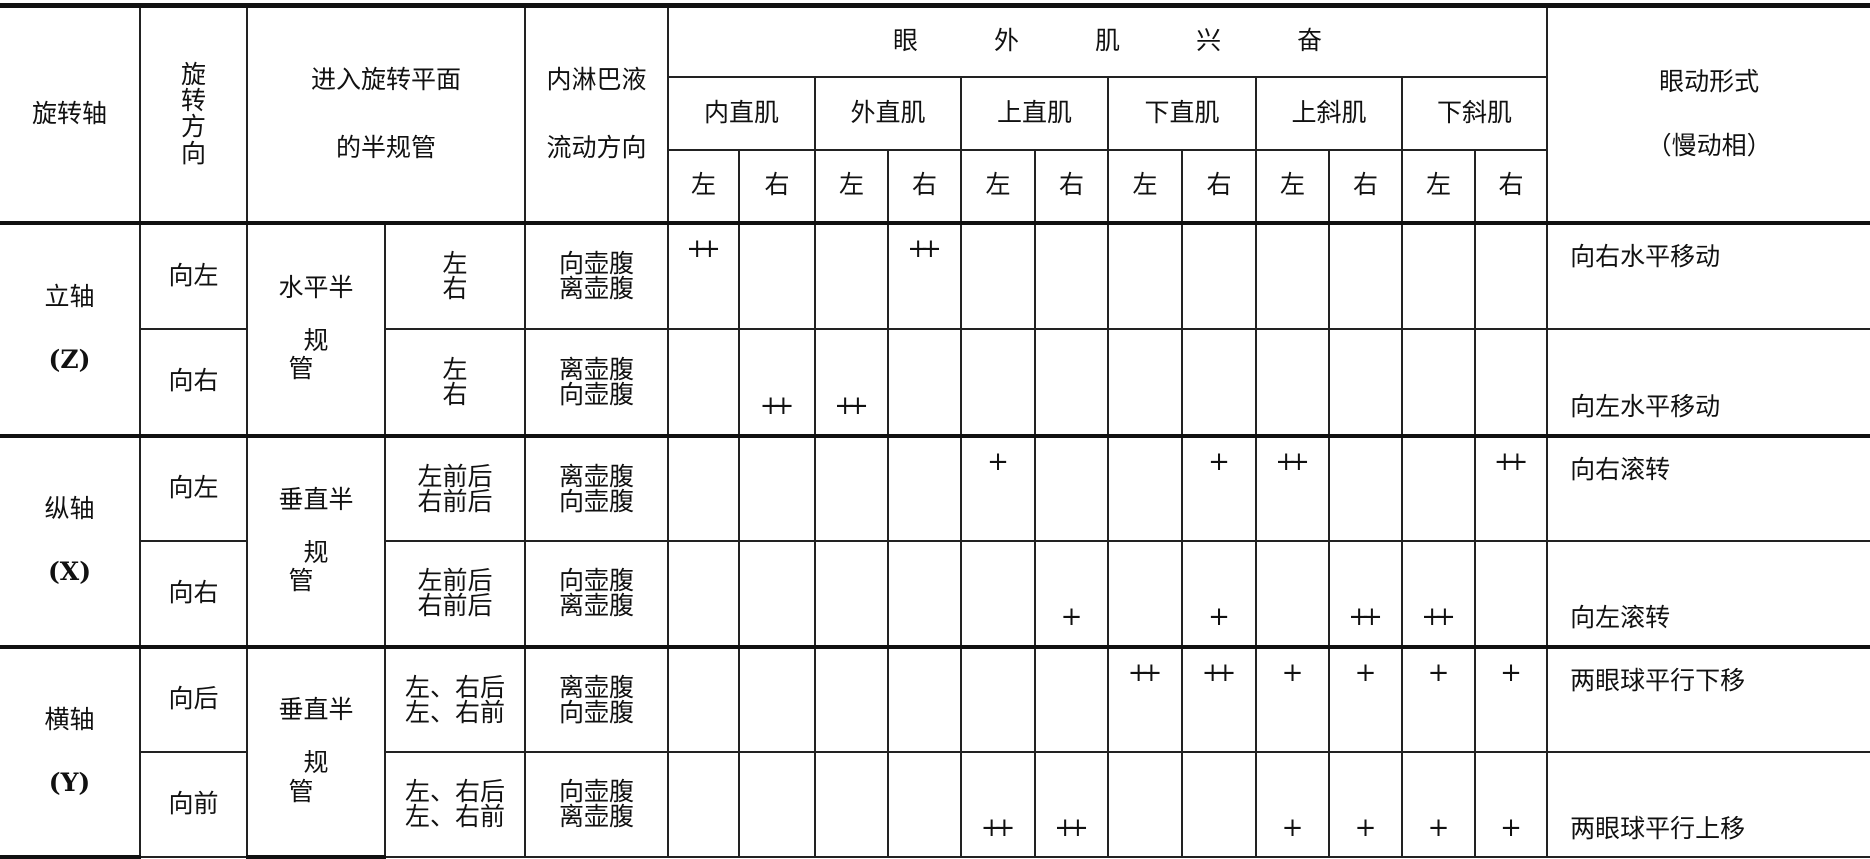 This screenshot has height=859, width=1870. What do you see at coordinates (455, 816) in the screenshot?
I see `canal-side: 左、右前` at bounding box center [455, 816].